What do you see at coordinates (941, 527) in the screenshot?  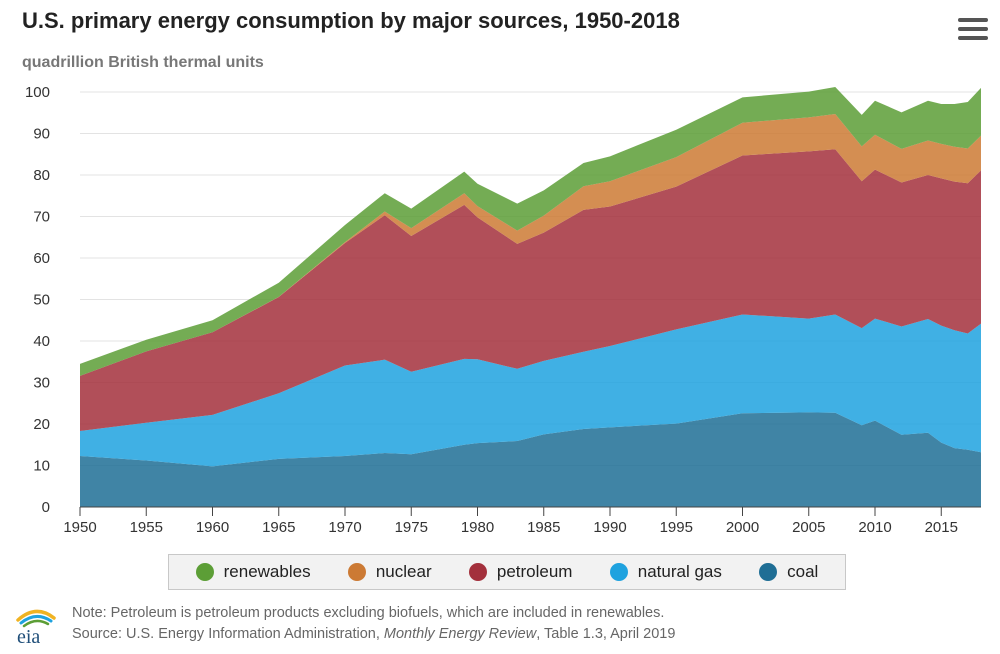 I see `x-tick-label: 2015` at bounding box center [941, 527].